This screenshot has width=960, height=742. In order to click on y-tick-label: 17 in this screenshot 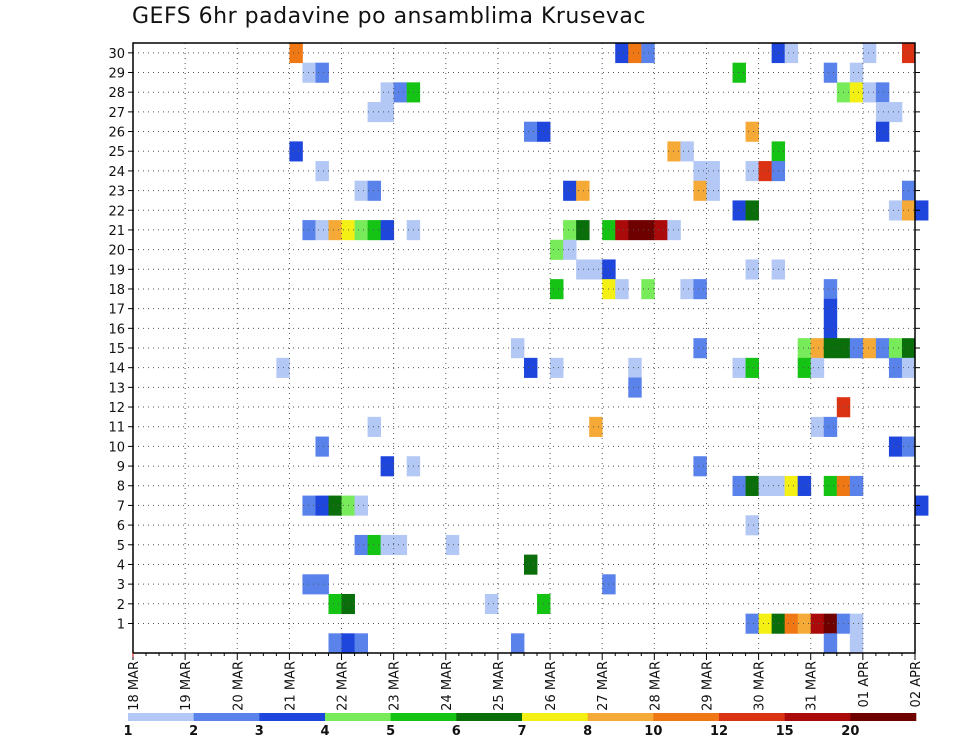, I will do `click(116, 310)`.